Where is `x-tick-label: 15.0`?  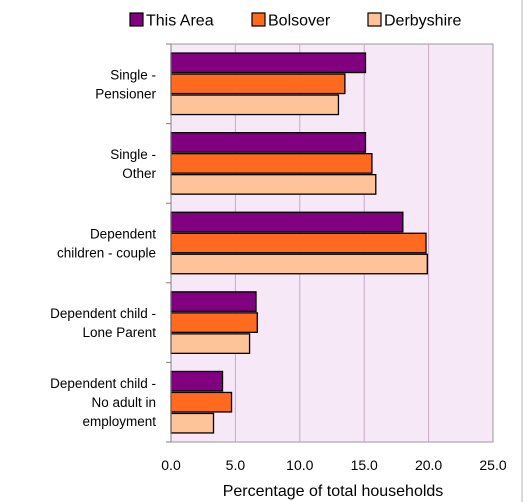
x-tick-label: 15.0 is located at coordinates (364, 465).